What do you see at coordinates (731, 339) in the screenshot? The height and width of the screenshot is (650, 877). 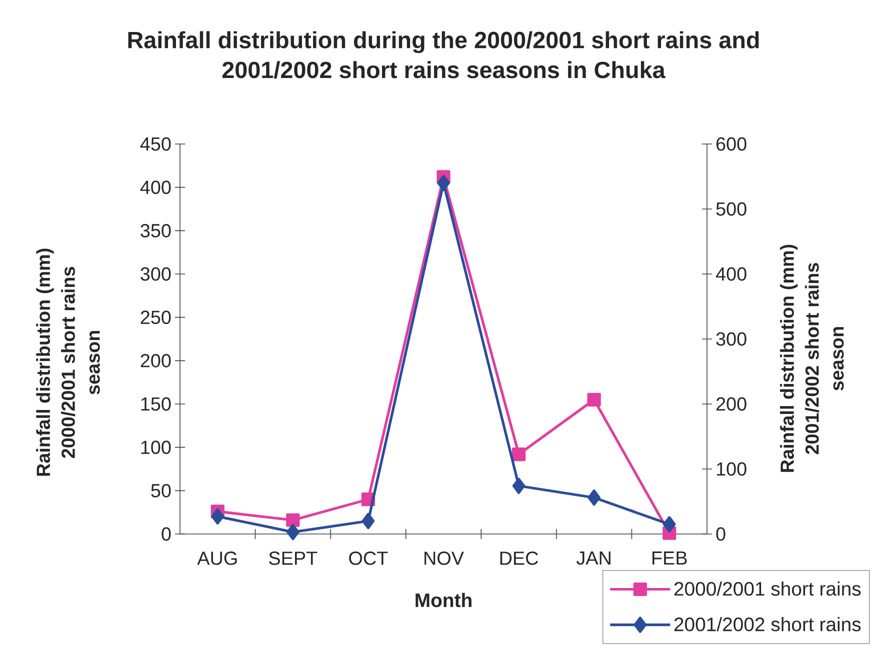 I see `y2-tick-label: 300` at bounding box center [731, 339].